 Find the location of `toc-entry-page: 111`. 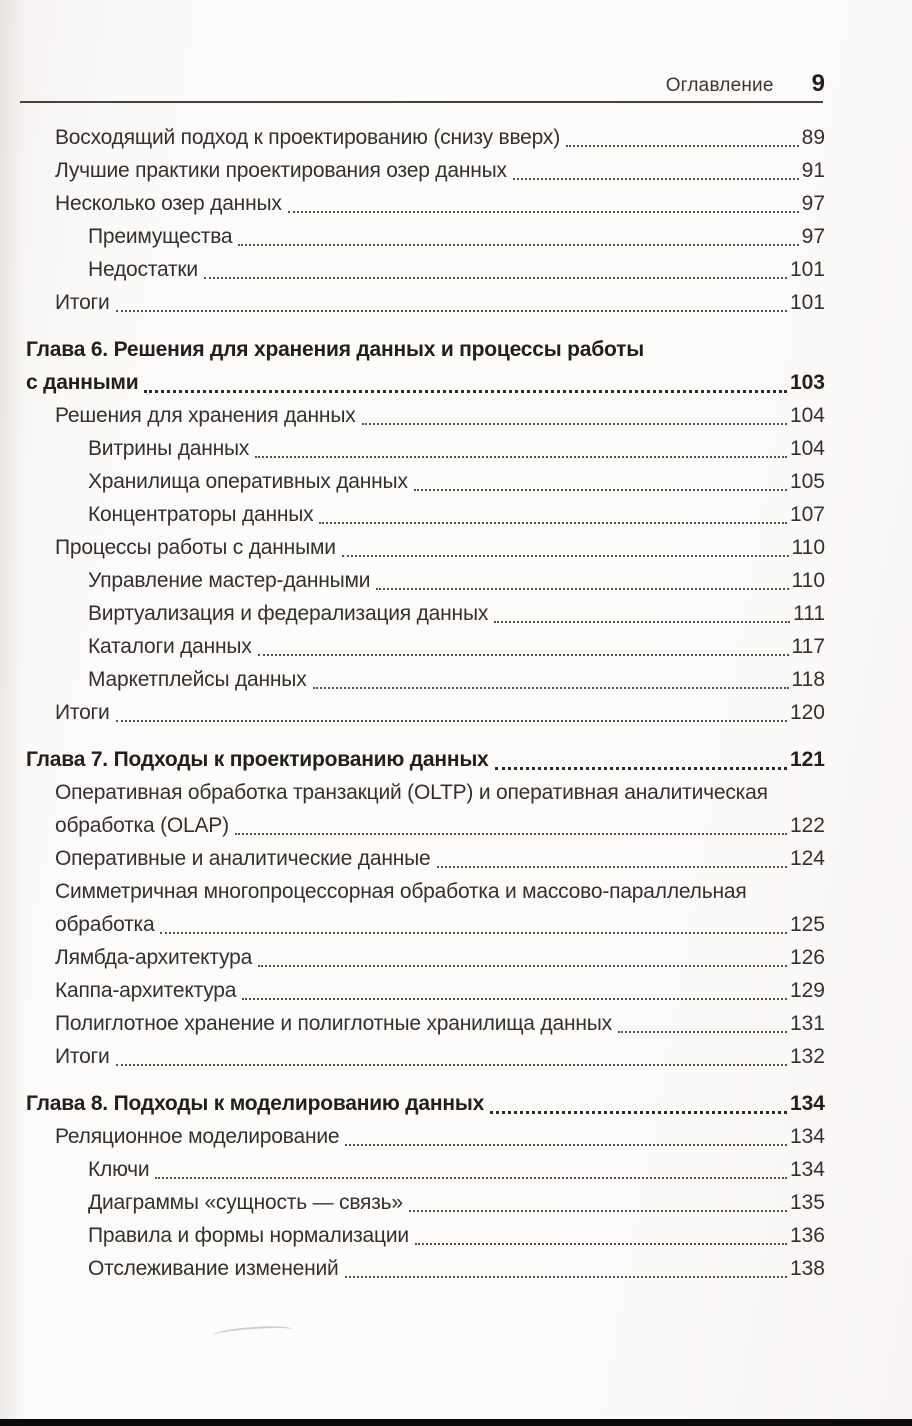

toc-entry-page: 111 is located at coordinates (809, 613).